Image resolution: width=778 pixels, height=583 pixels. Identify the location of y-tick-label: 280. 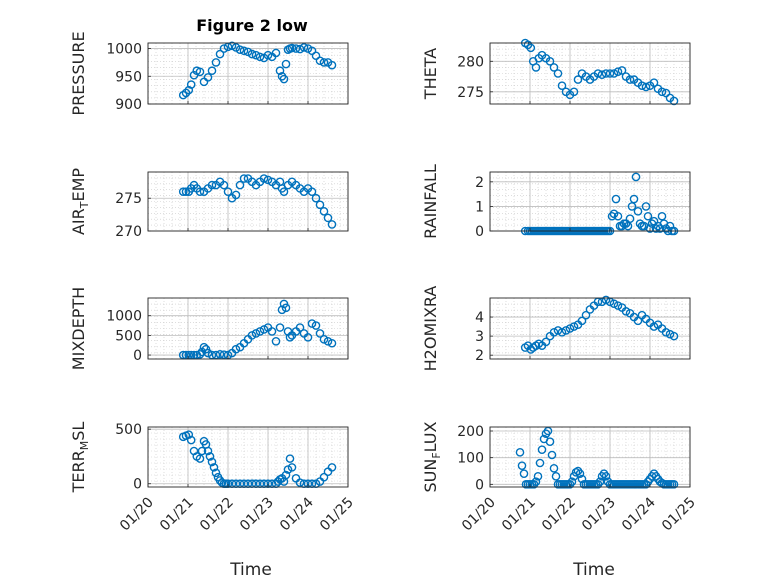
(470, 62).